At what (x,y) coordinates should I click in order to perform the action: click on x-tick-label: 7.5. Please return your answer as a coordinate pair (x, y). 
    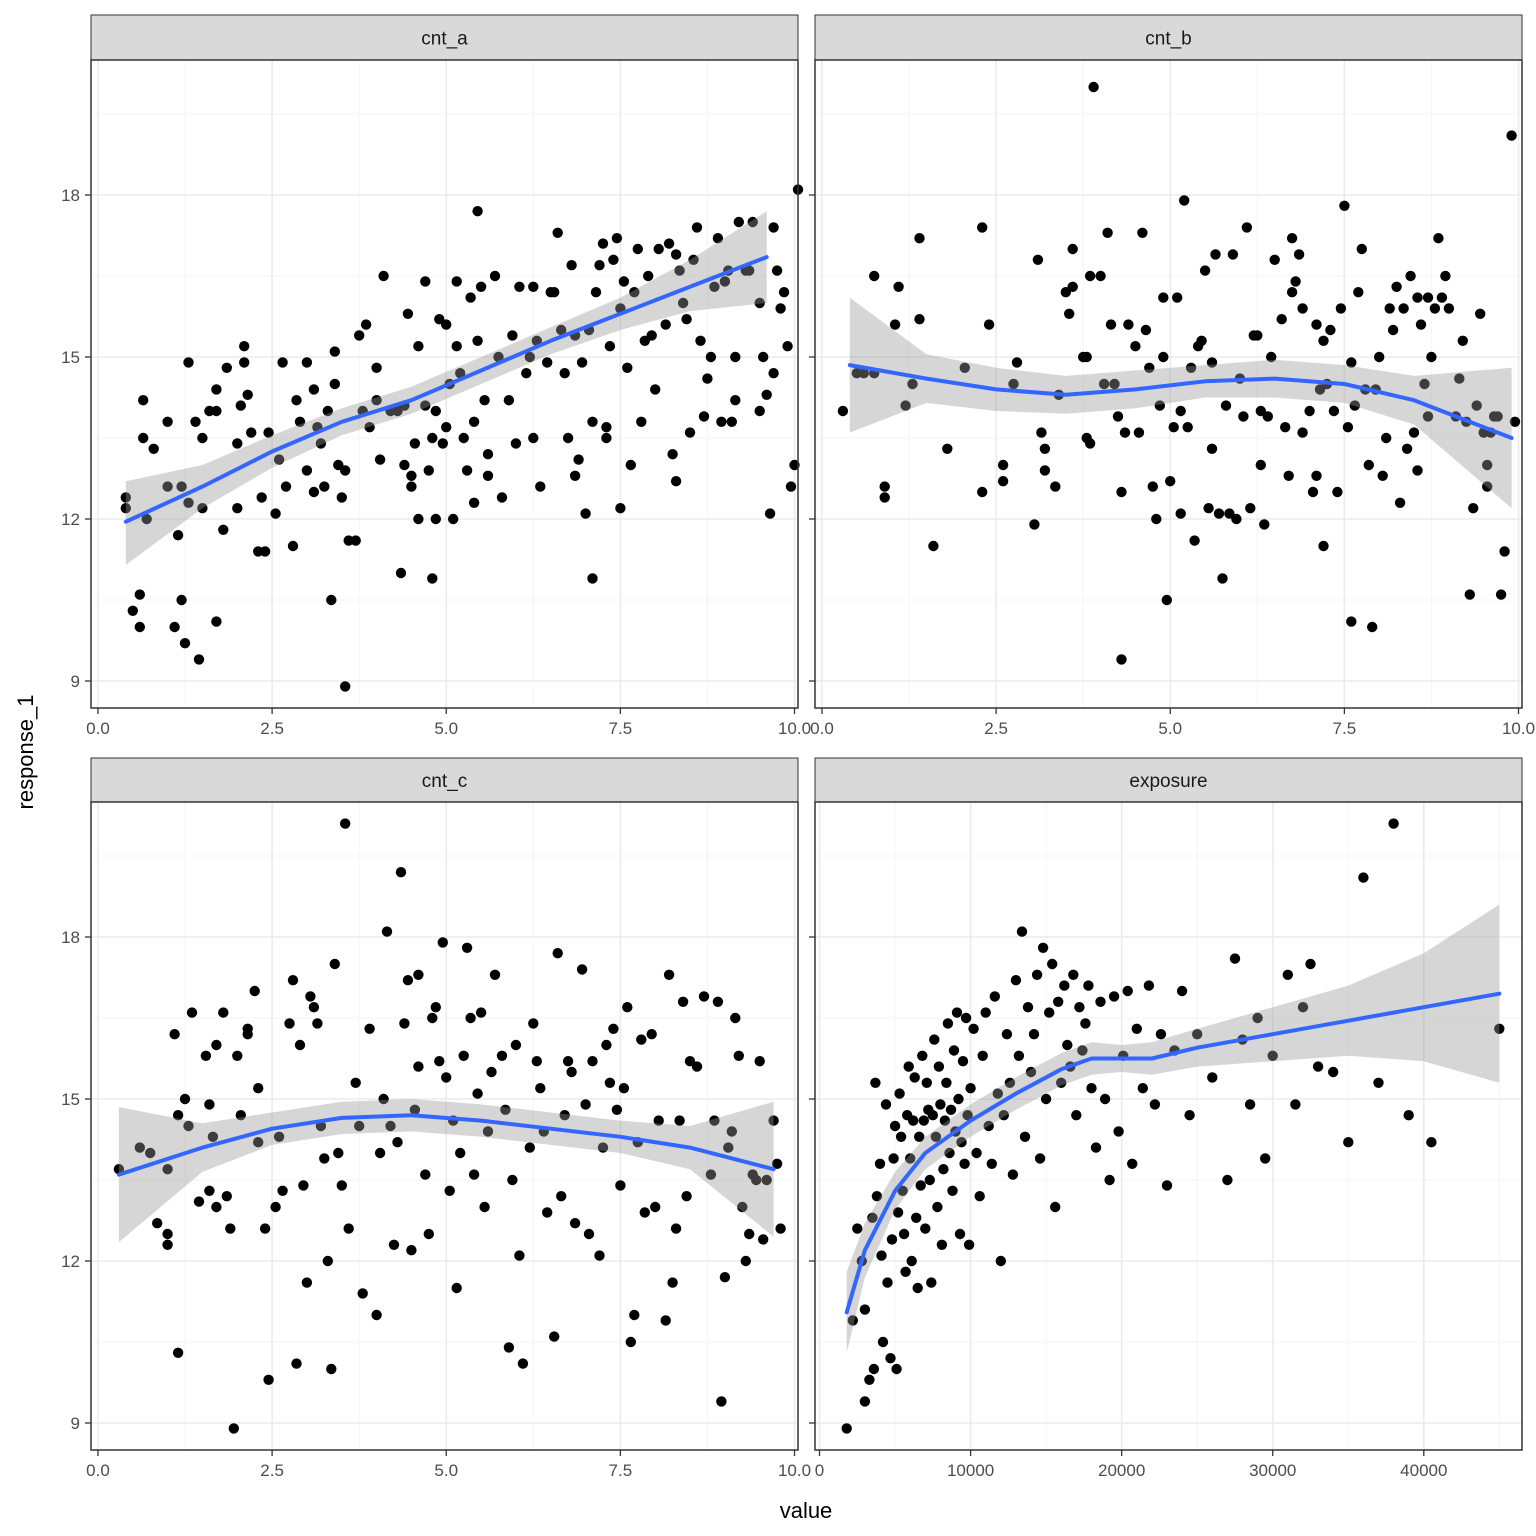
    Looking at the image, I should click on (621, 1470).